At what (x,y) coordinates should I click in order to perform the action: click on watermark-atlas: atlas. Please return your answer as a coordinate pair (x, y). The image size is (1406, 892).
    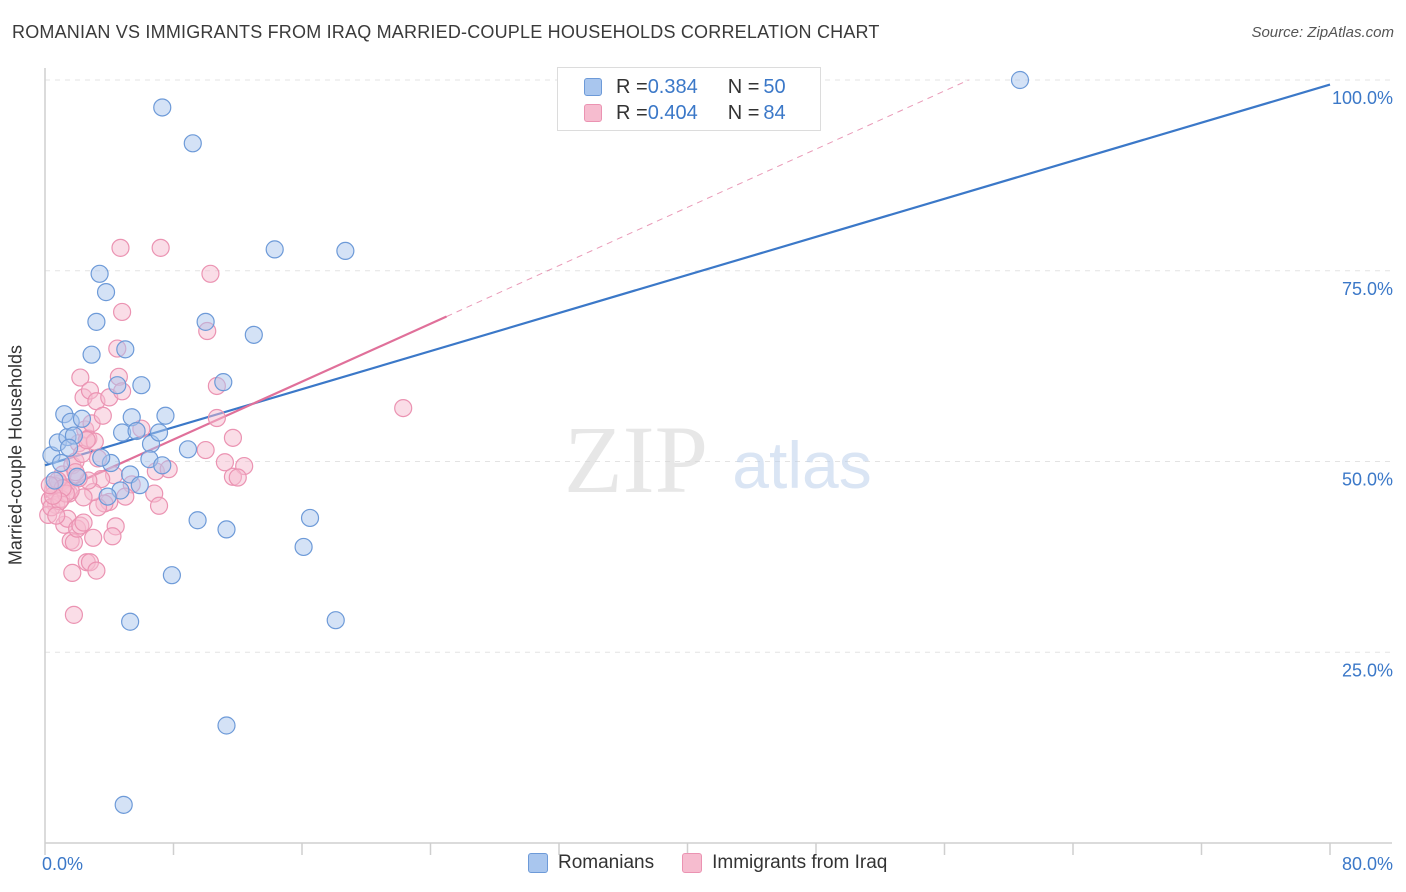
    Looking at the image, I should click on (801, 465).